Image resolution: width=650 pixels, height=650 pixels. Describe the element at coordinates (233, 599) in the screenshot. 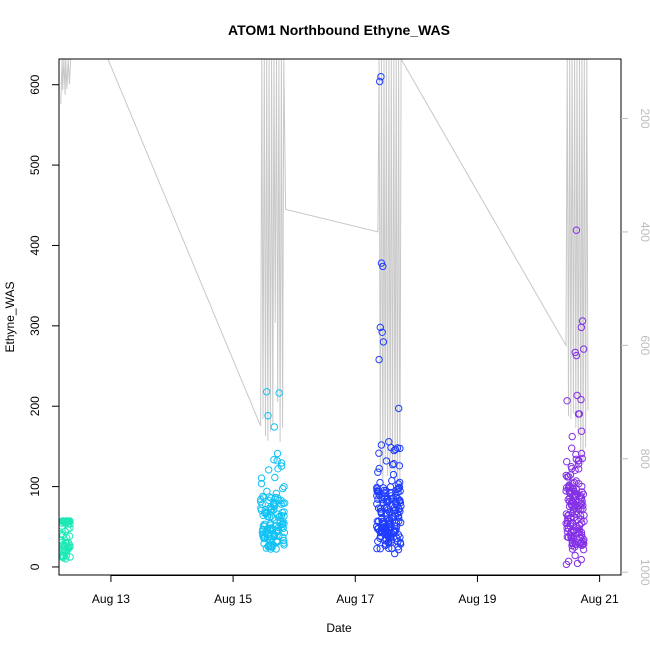

I see `x-tick-label: Aug 15` at that location.